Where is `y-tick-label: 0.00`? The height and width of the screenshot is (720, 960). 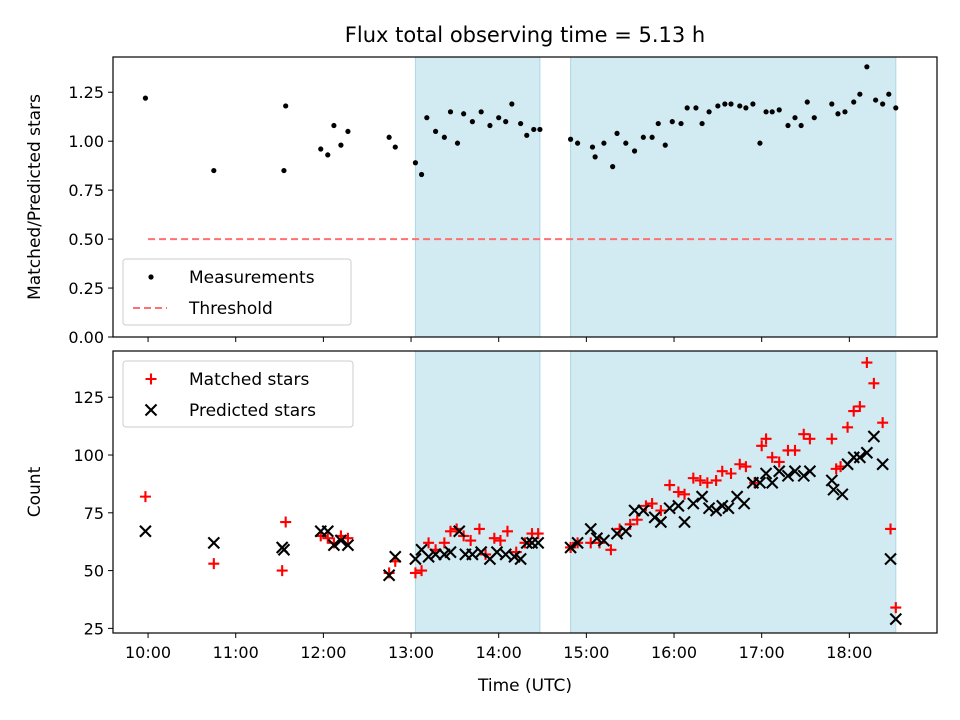
y-tick-label: 0.00 is located at coordinates (86, 337).